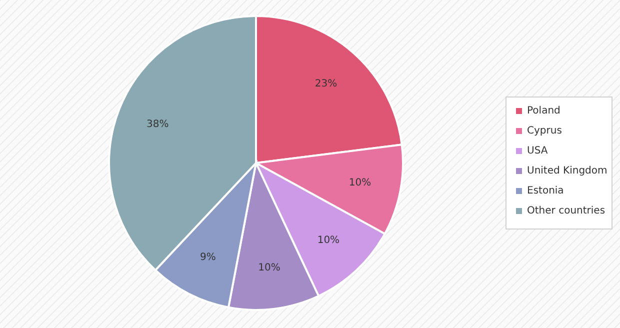 The width and height of the screenshot is (620, 328). Describe the element at coordinates (157, 124) in the screenshot. I see `data-label: 38%` at that location.